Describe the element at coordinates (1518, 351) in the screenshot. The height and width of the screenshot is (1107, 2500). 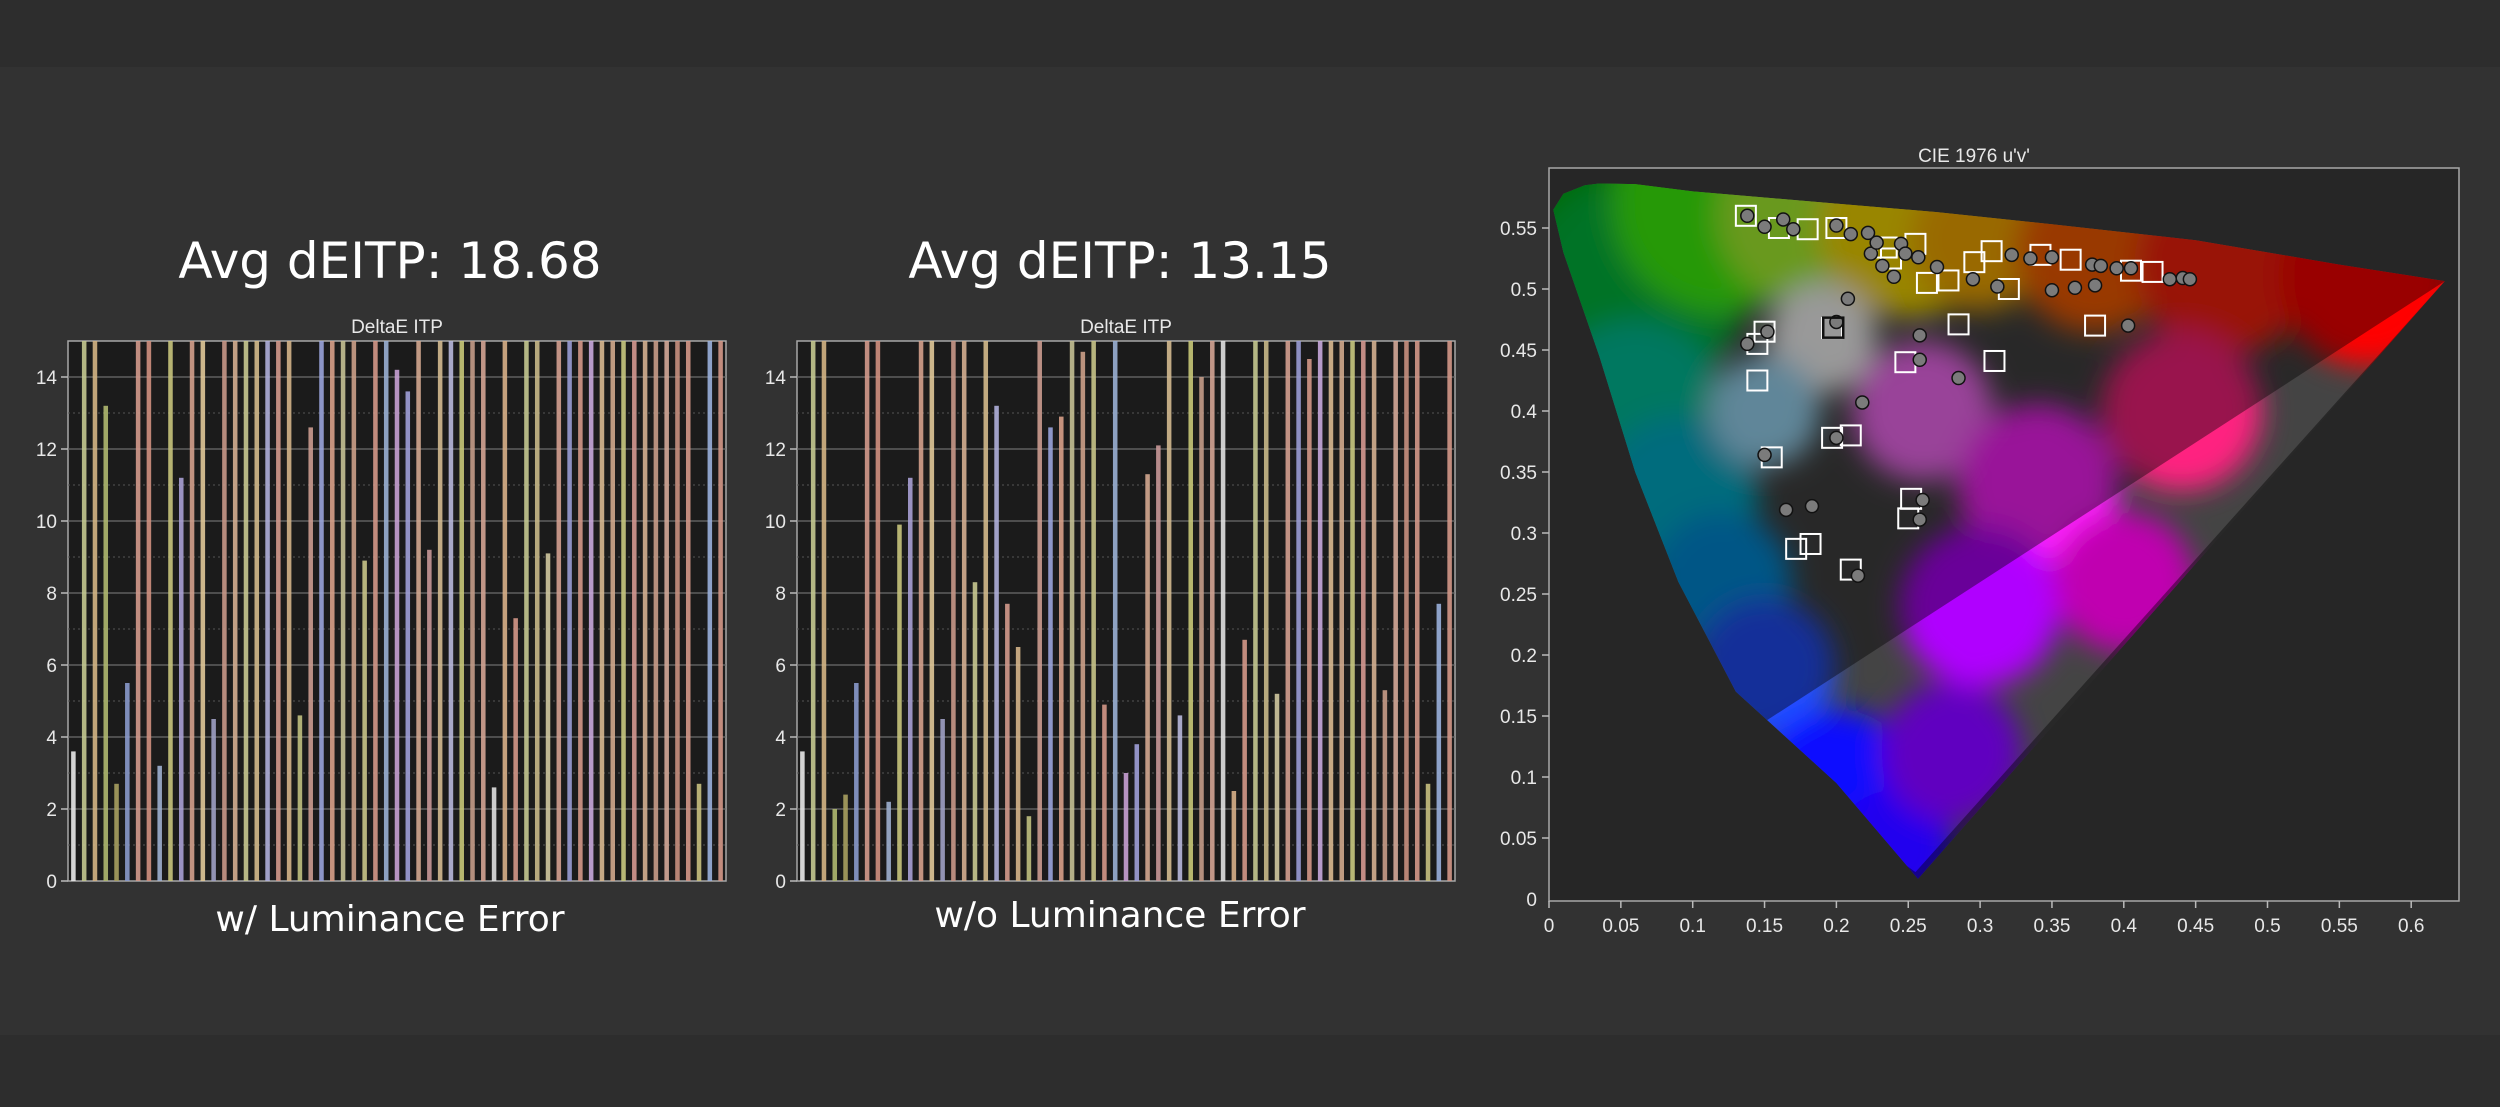
I see `y-tick-label: 0.45` at that location.